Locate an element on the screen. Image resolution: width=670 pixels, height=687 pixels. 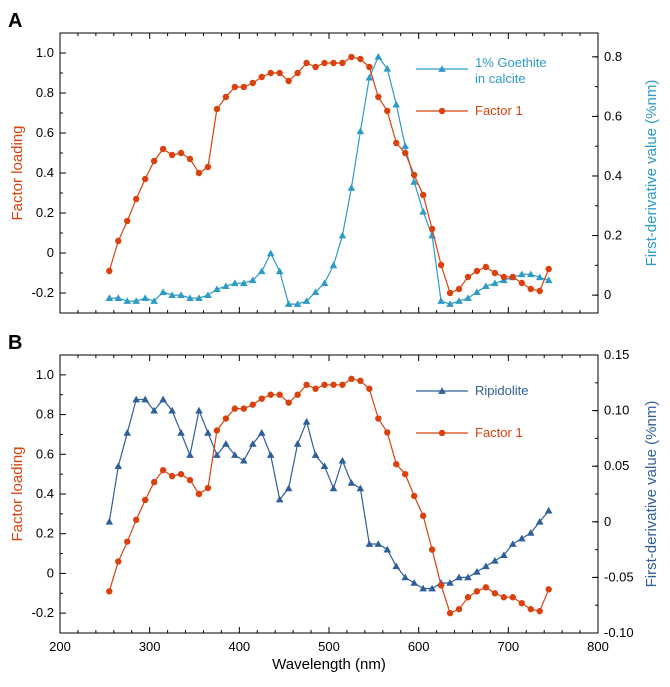
legend-label: Factor 1 is located at coordinates (499, 110).